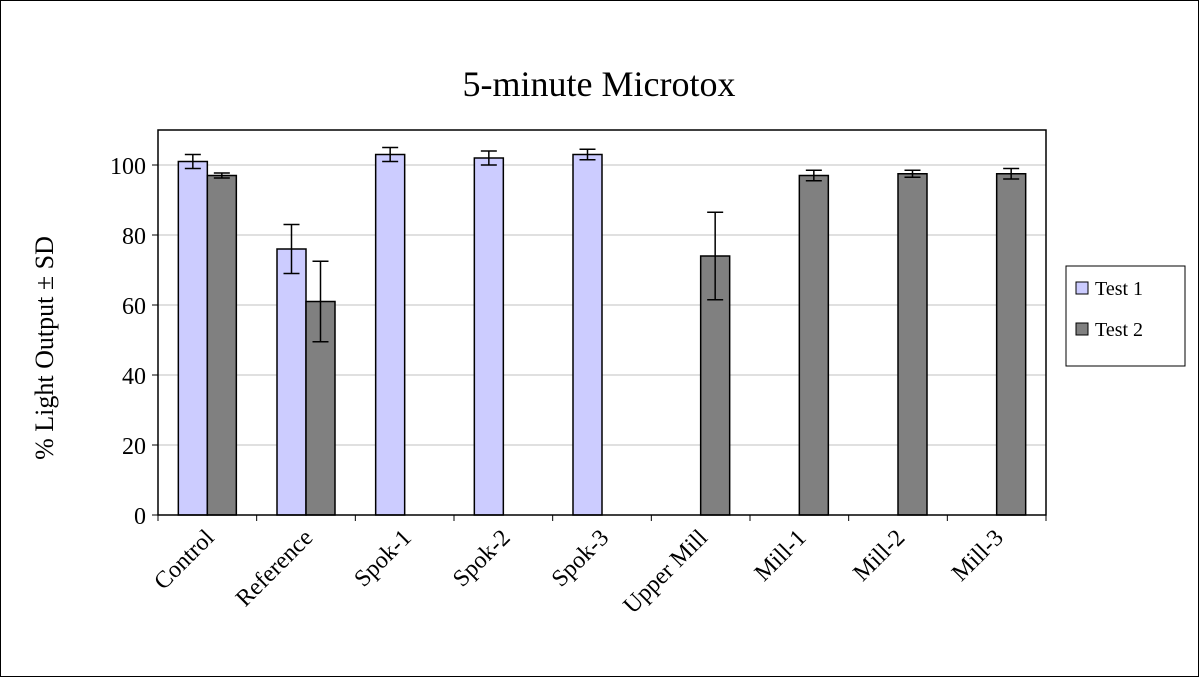 The height and width of the screenshot is (677, 1199). What do you see at coordinates (781, 556) in the screenshot?
I see `x-tick-label: Mill-1` at bounding box center [781, 556].